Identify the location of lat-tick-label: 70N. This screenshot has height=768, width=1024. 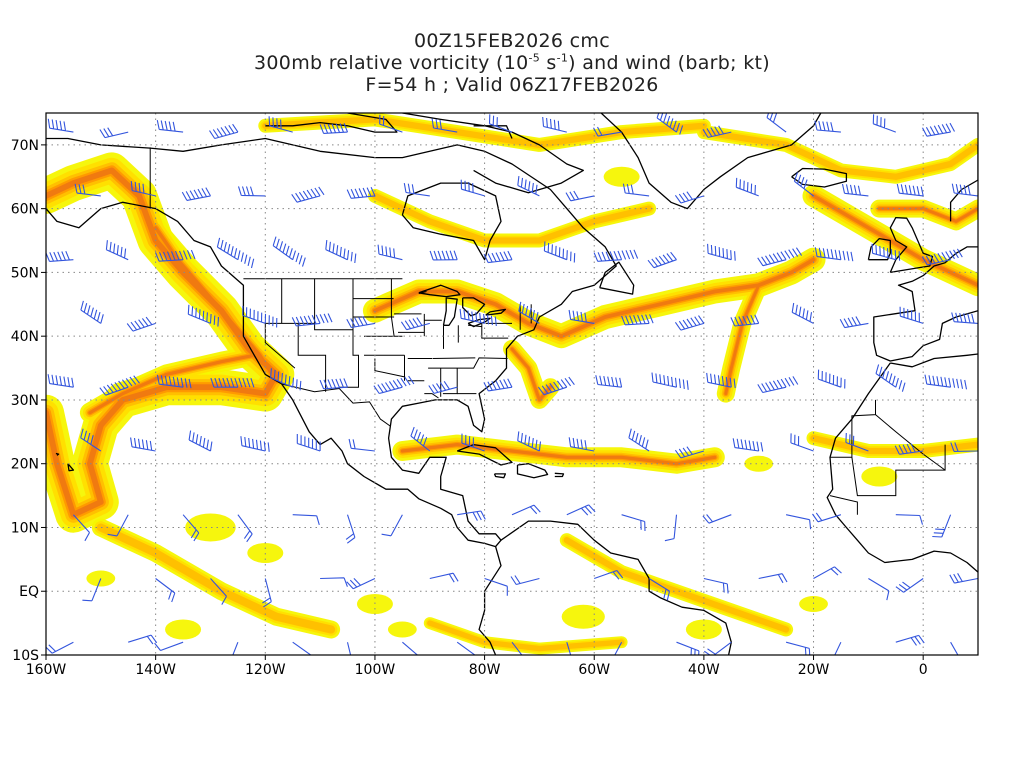
(25, 146).